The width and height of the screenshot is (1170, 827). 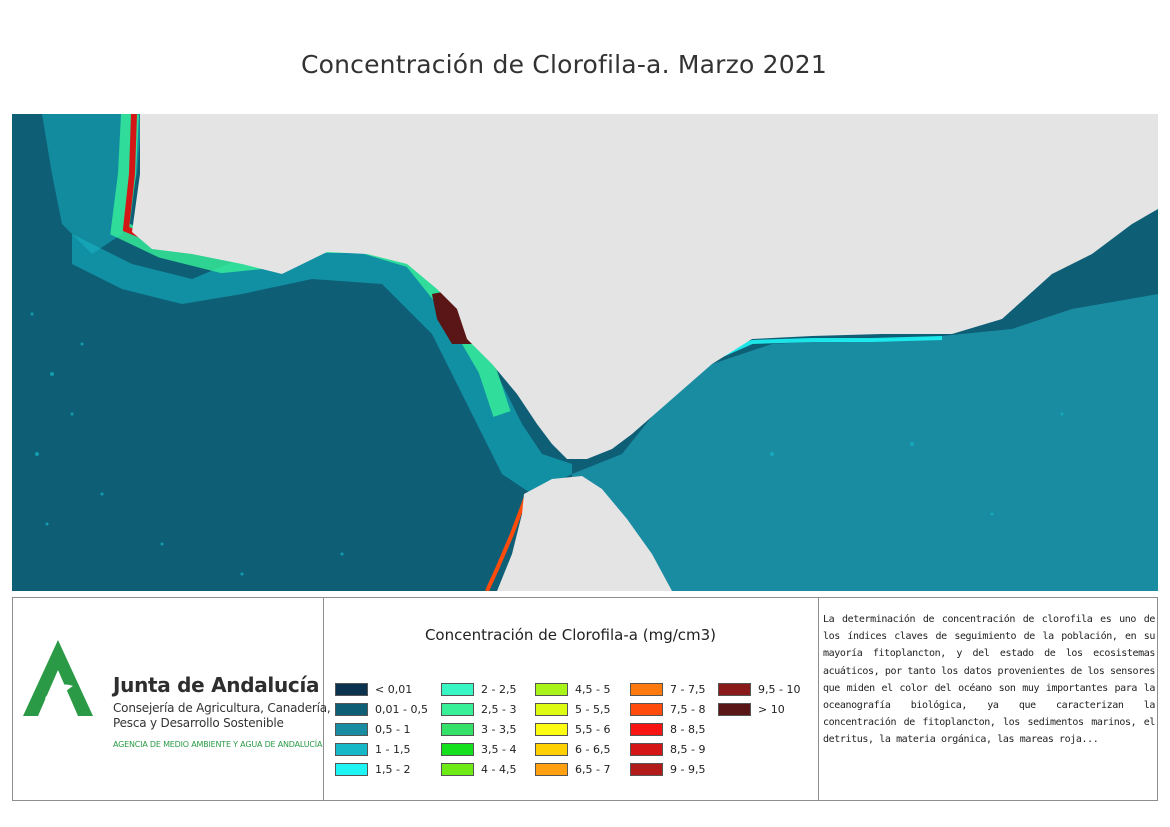 I want to click on organization-subtitle-2: Pesca y Desarrollo Sostenible, so click(x=198, y=723).